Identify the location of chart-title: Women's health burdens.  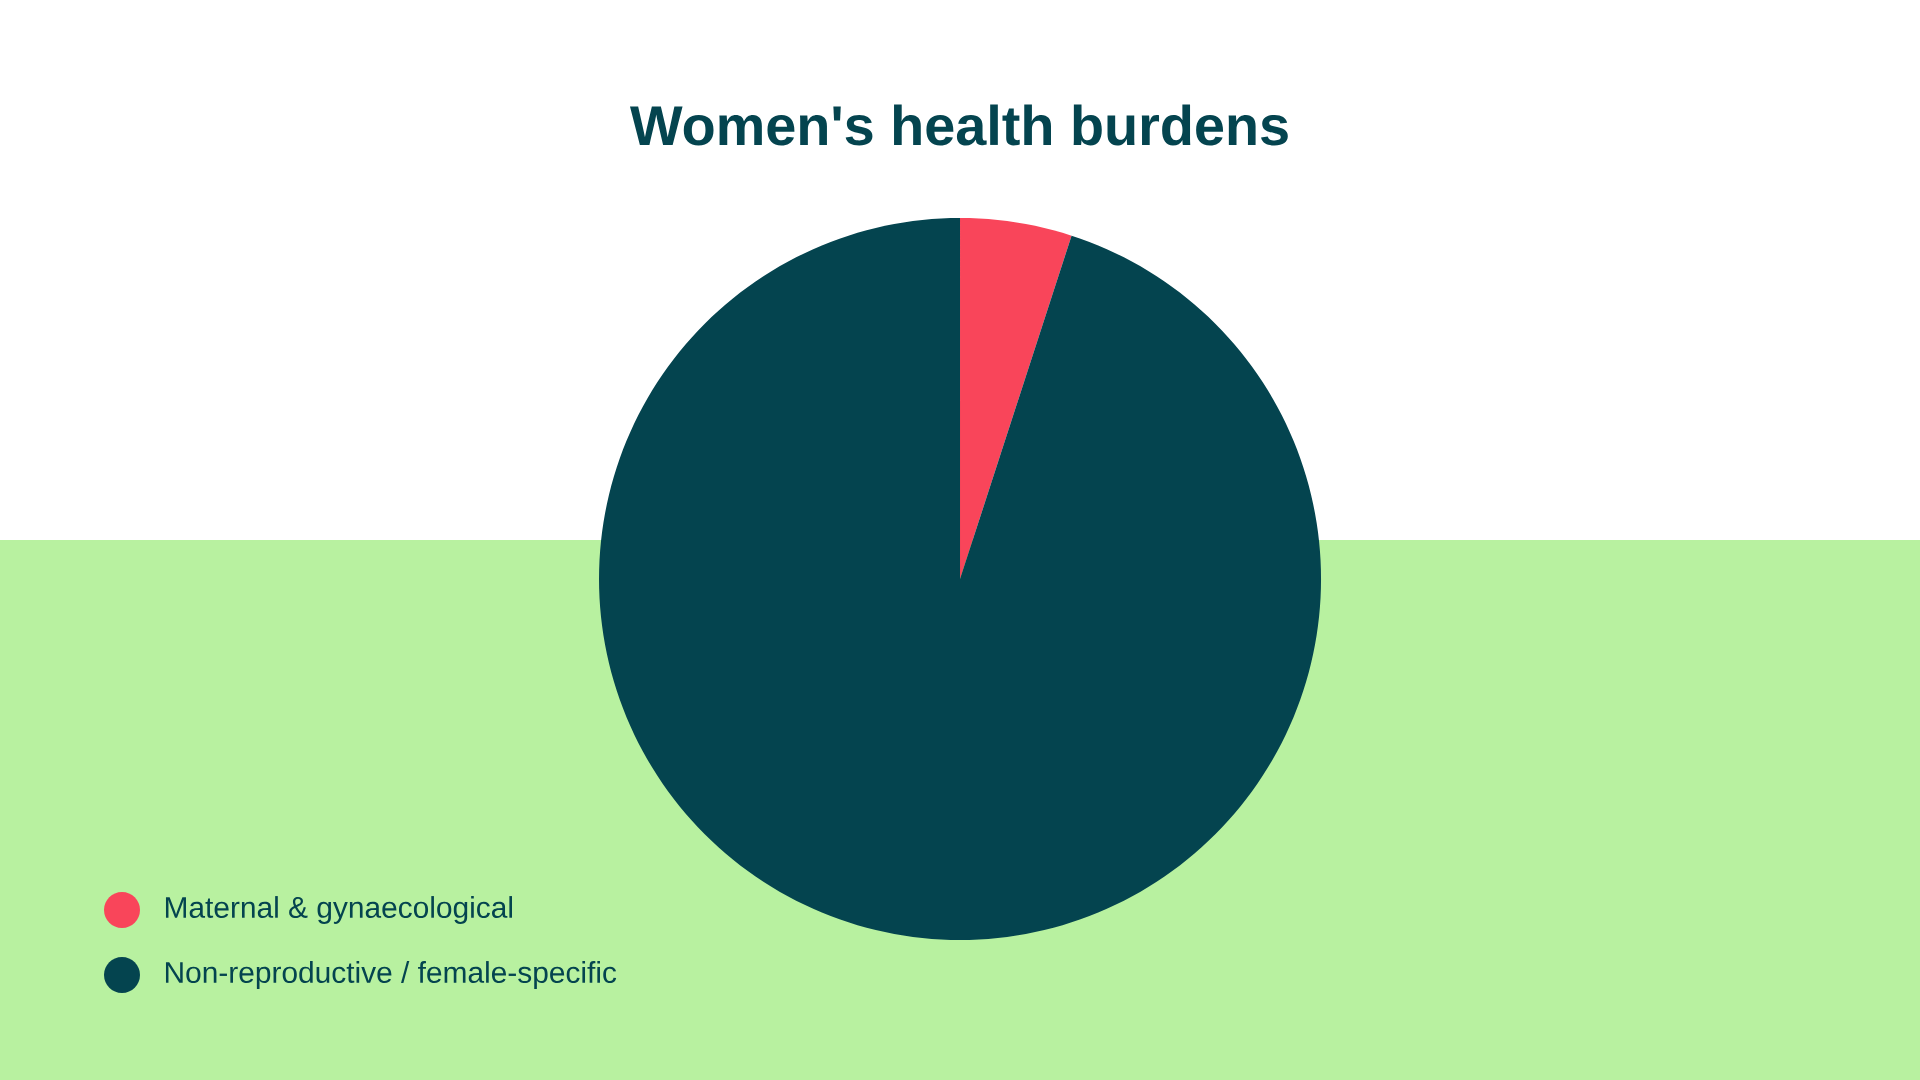
(958, 125).